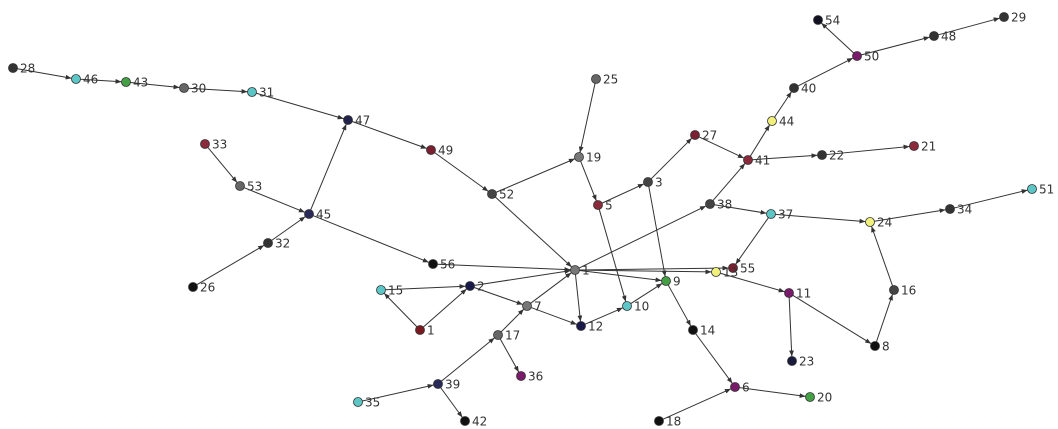 The width and height of the screenshot is (1058, 429). I want to click on node-label: 43, so click(140, 83).